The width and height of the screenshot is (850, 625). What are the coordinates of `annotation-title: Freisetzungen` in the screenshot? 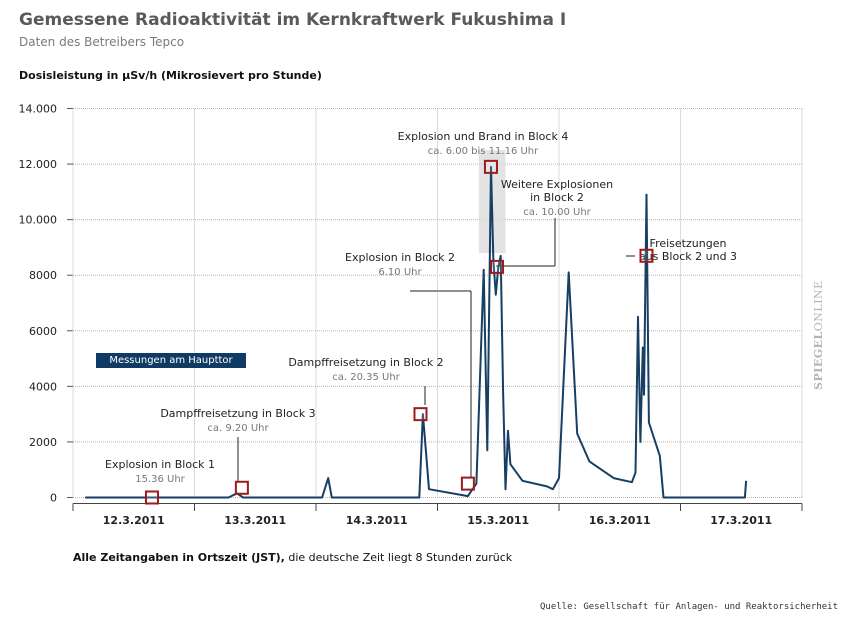 It's located at (688, 243).